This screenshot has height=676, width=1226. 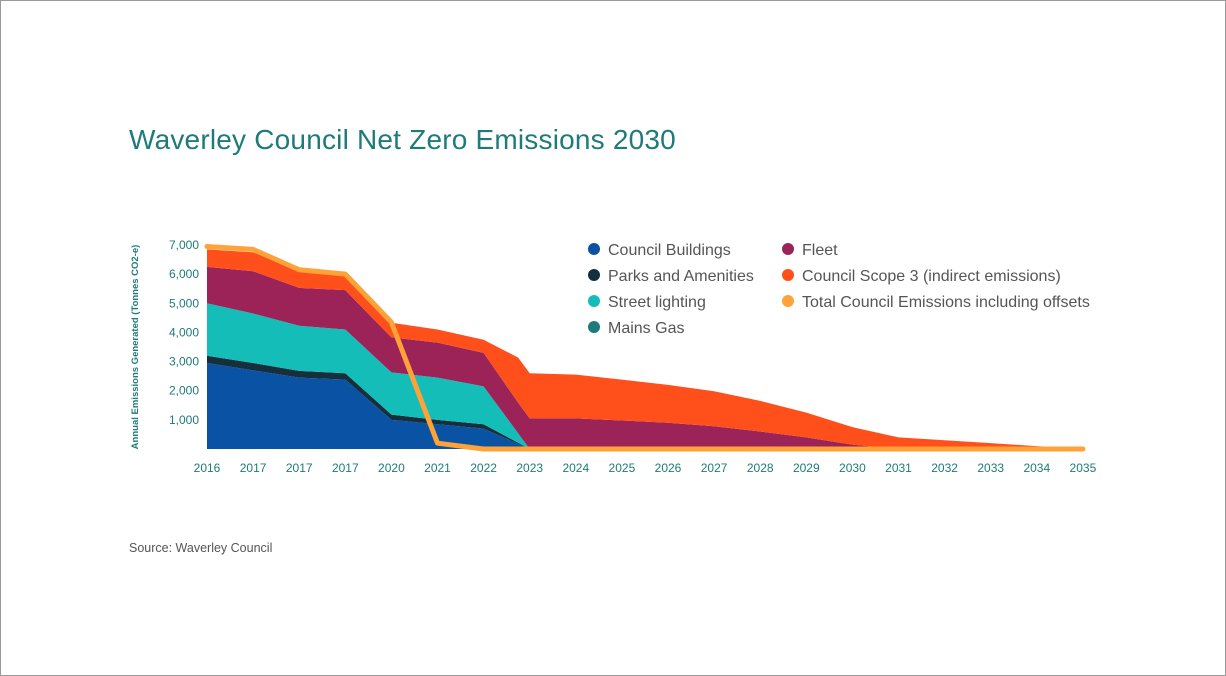 I want to click on x-tick-label: 2020, so click(x=391, y=468).